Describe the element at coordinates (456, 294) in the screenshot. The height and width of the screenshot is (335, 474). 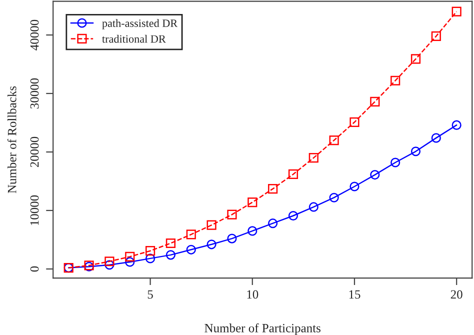
I see `x-tick-label: 20` at that location.